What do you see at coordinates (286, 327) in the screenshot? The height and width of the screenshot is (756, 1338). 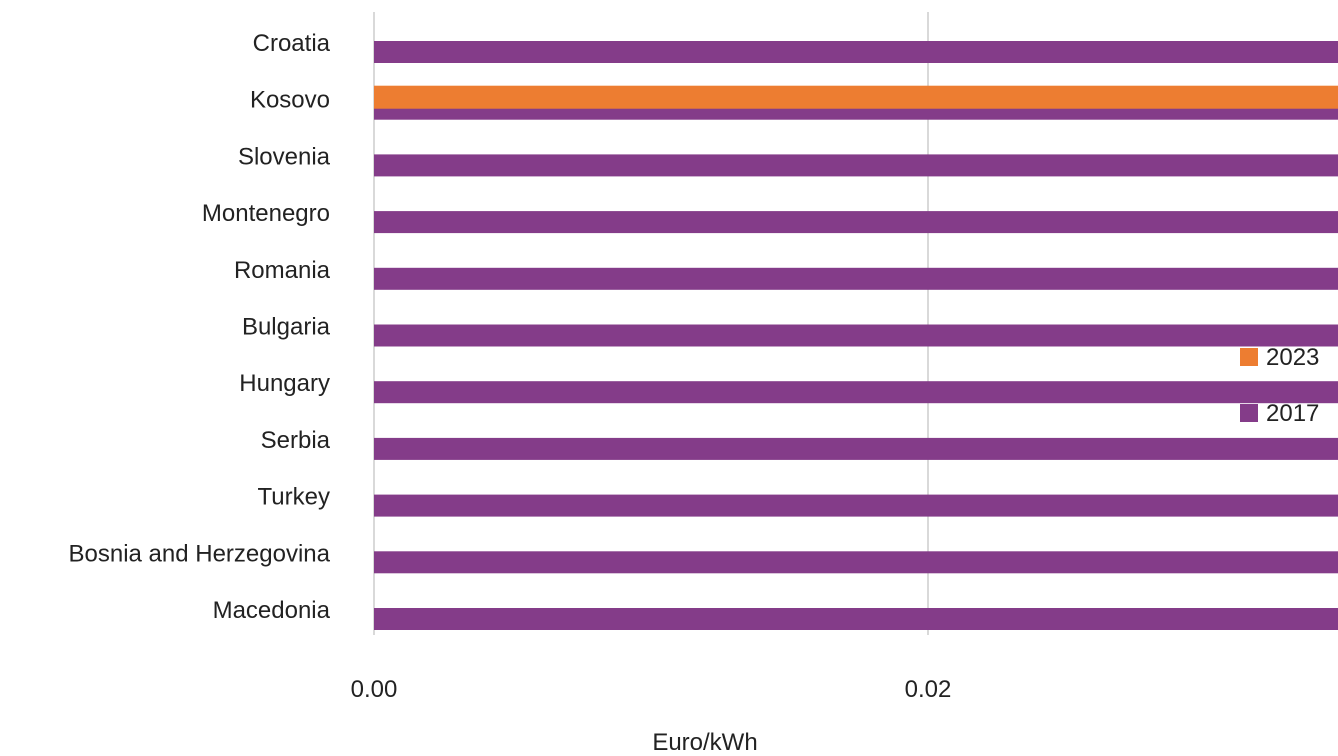 I see `category-label: Bulgaria` at bounding box center [286, 327].